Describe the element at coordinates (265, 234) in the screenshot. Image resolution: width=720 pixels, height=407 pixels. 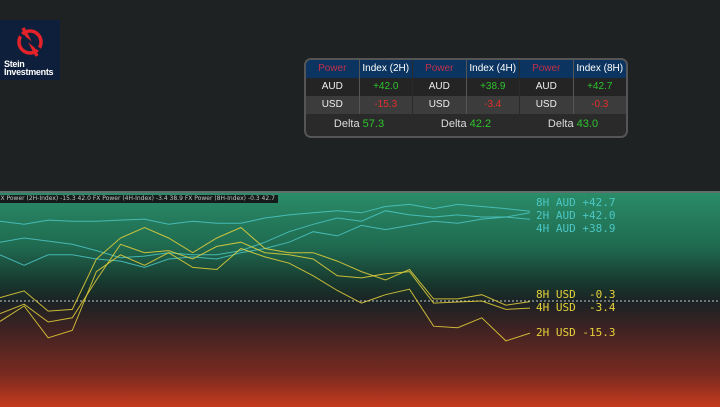
I see `series-line-4h-aud` at that location.